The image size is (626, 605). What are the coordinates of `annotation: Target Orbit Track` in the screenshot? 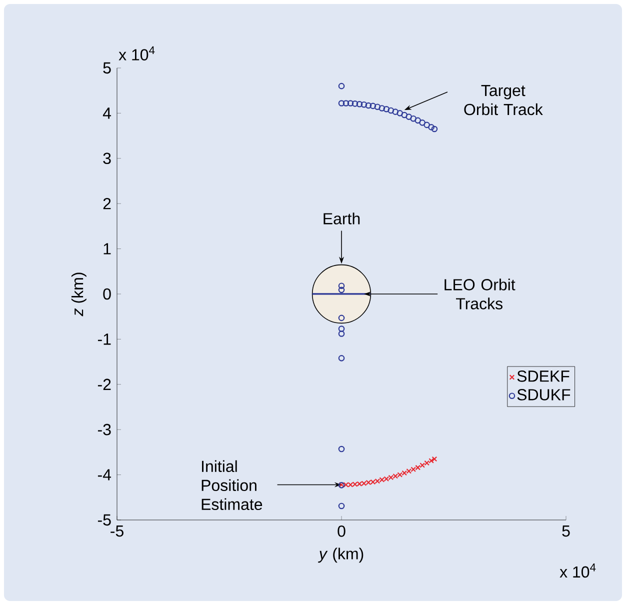 It's located at (503, 100).